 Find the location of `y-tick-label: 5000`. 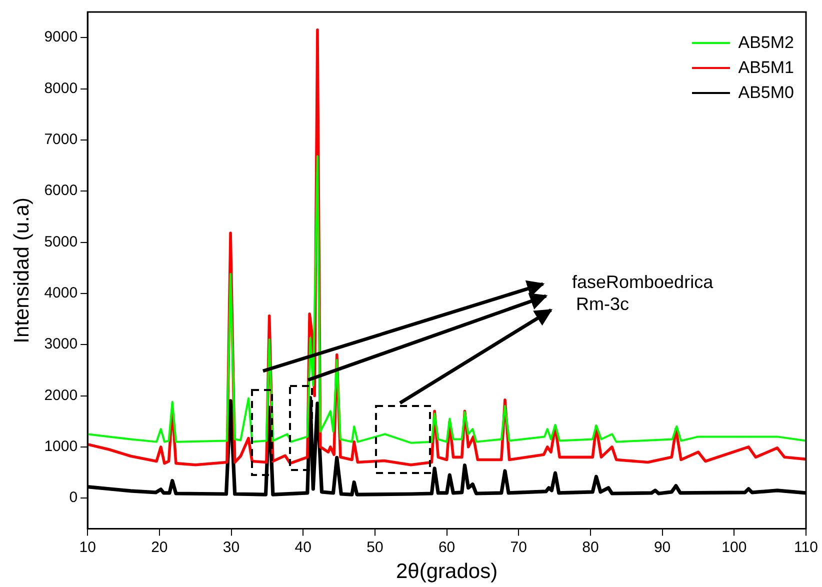

y-tick-label: 5000 is located at coordinates (61, 241).